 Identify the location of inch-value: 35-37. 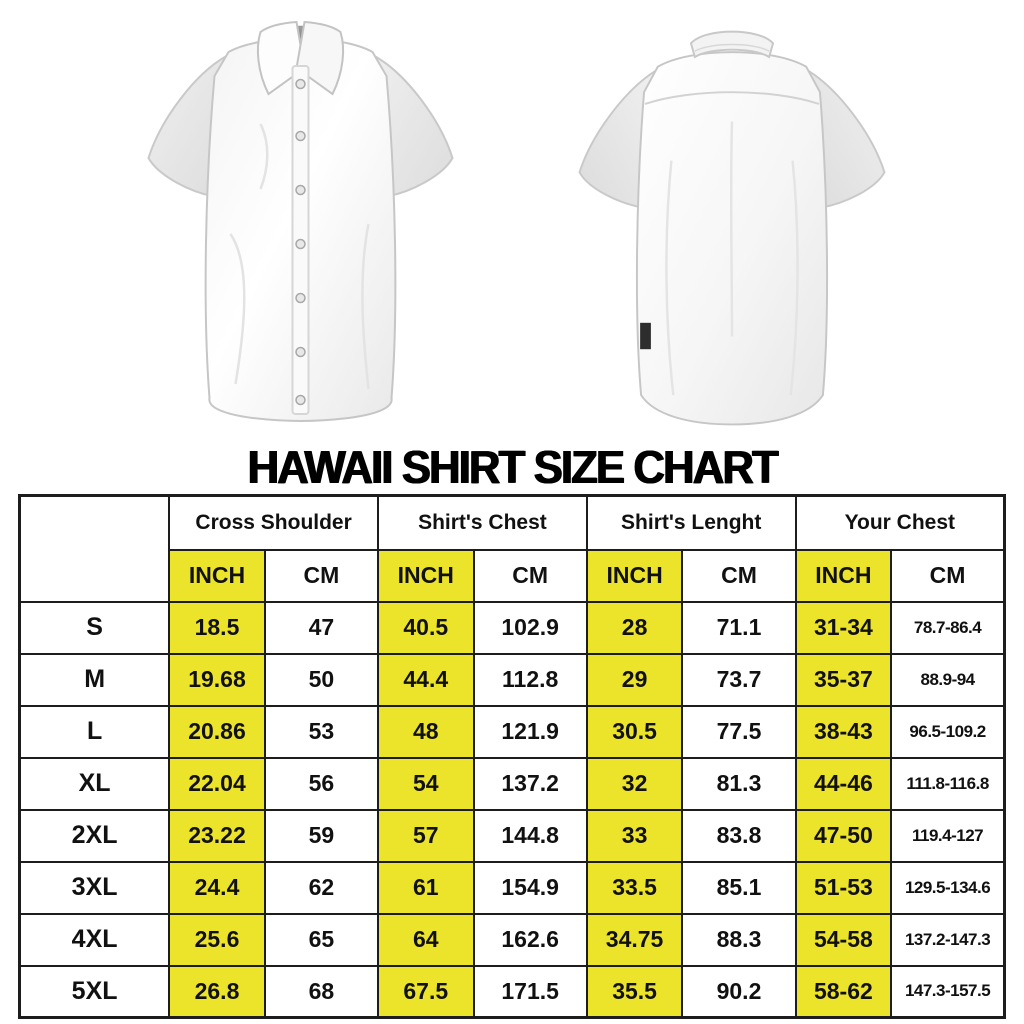
(843, 679).